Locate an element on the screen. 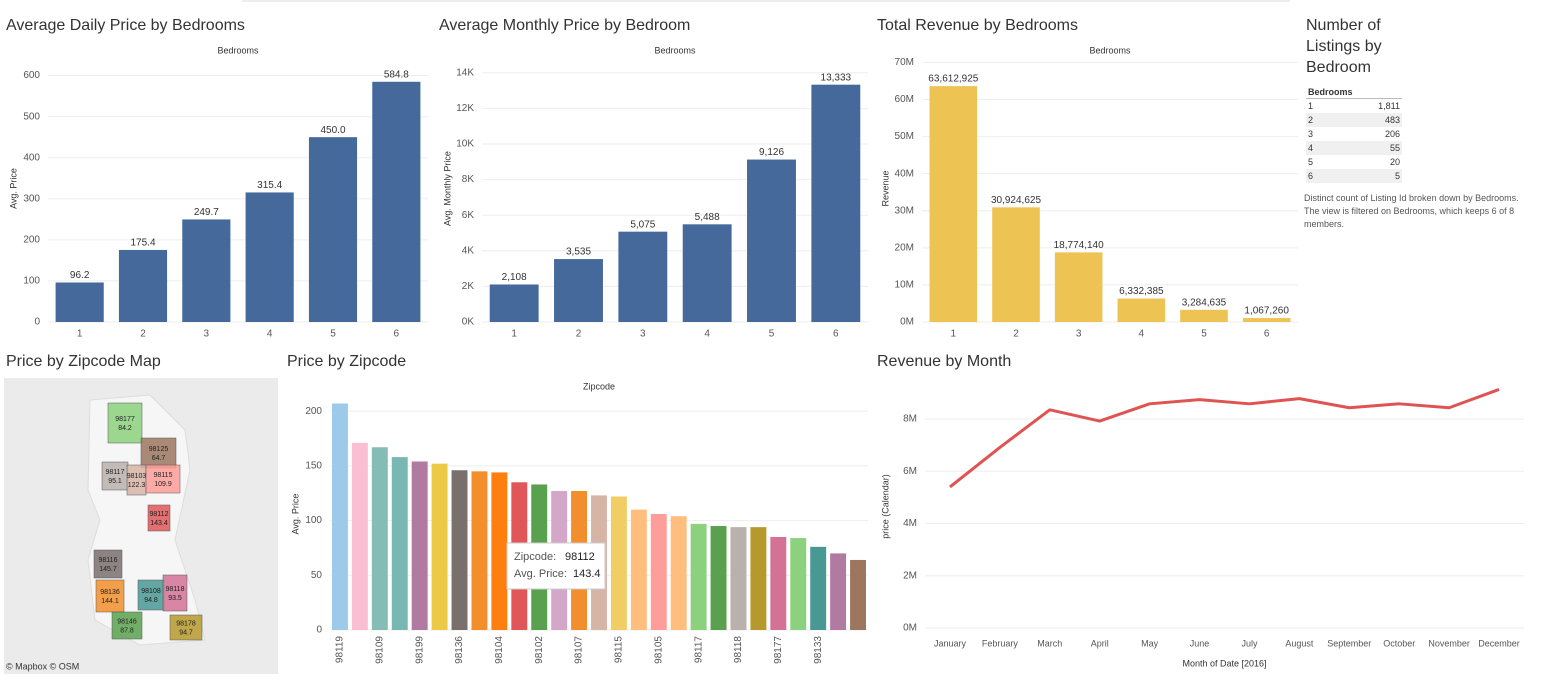 This screenshot has height=682, width=1553. y-tick-label: 4K is located at coordinates (468, 250).